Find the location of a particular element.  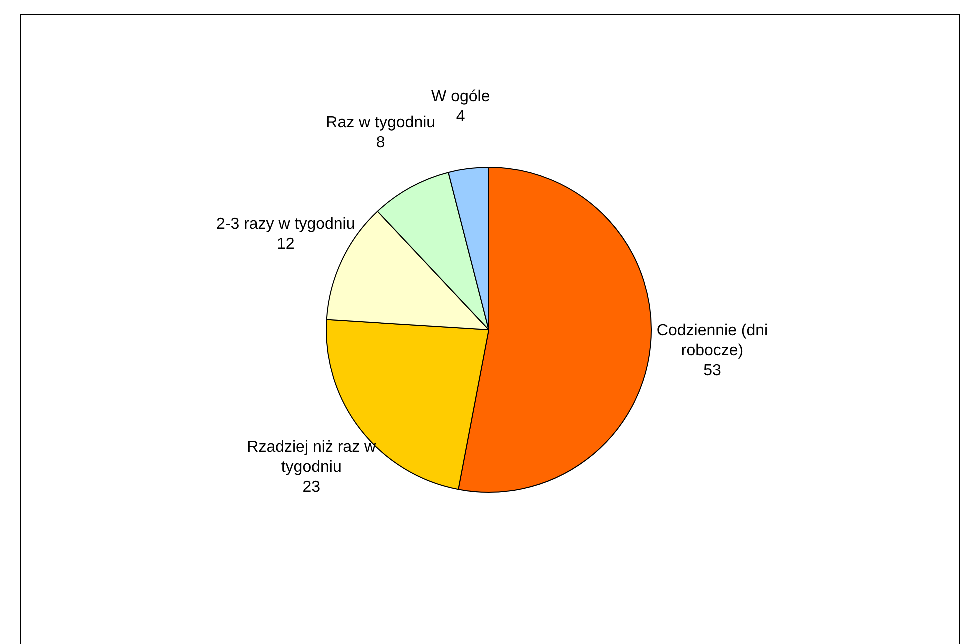

slice-label: Raz w tygodniu is located at coordinates (381, 123).